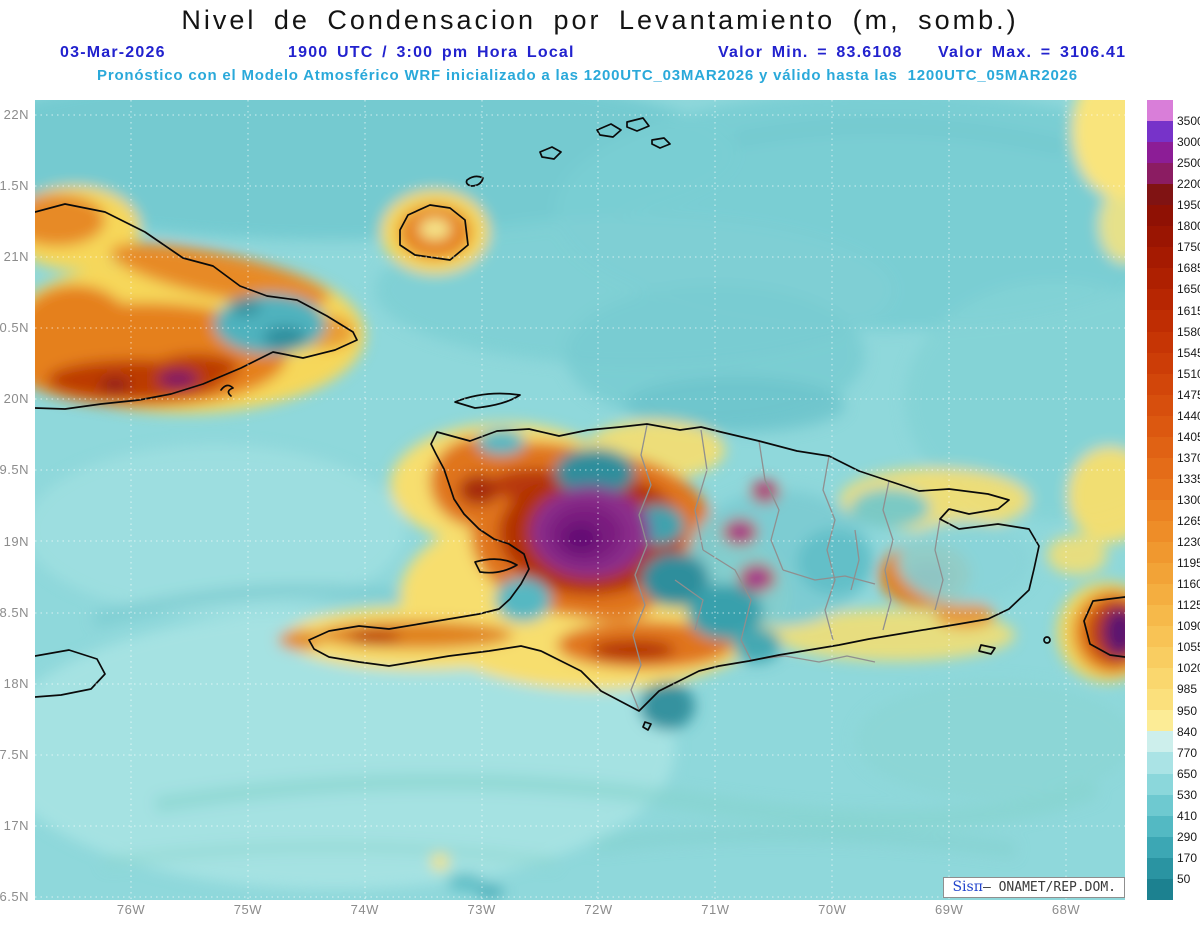  I want to click on y-tick-label: 1.5N, so click(14, 186).